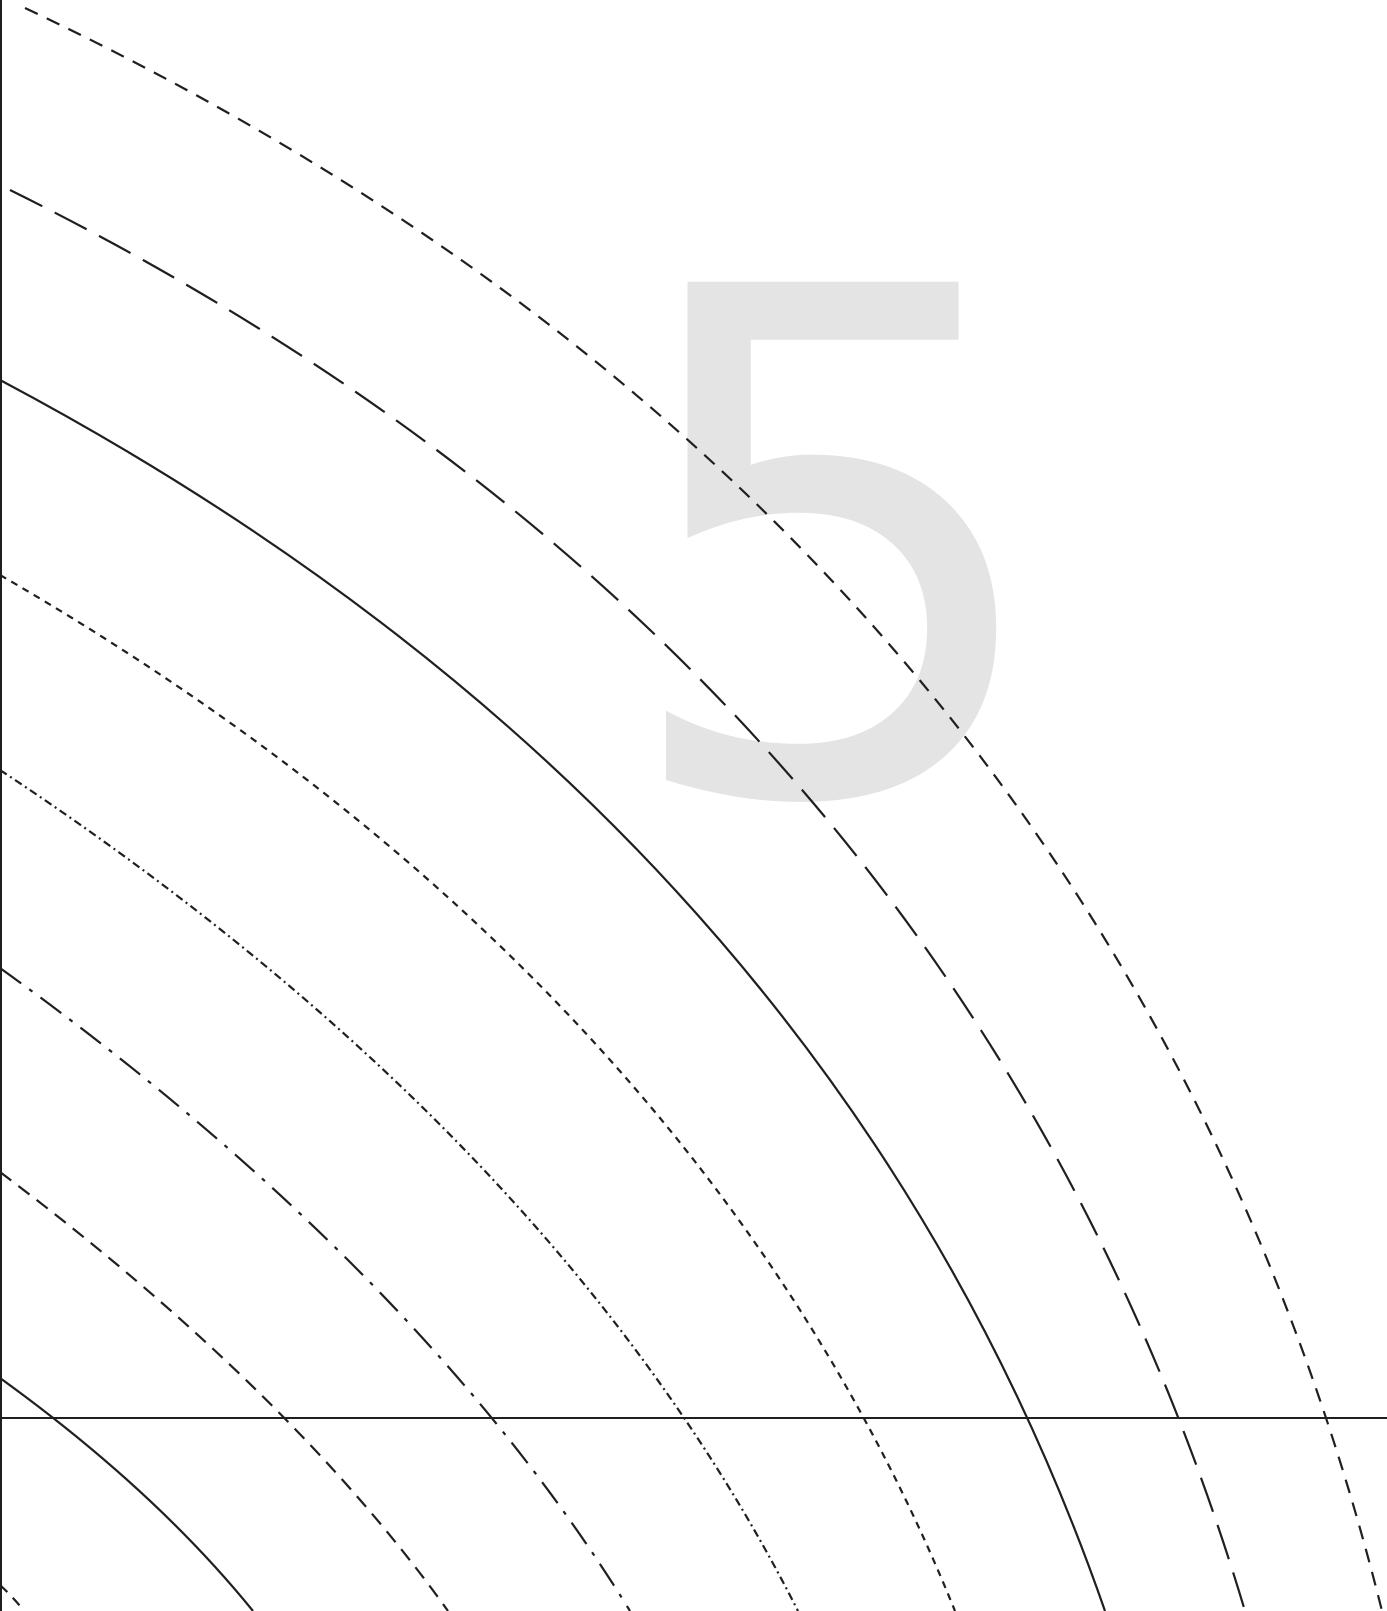 The width and height of the screenshot is (1387, 1611). I want to click on arc-solid-lower, so click(127, 1494).